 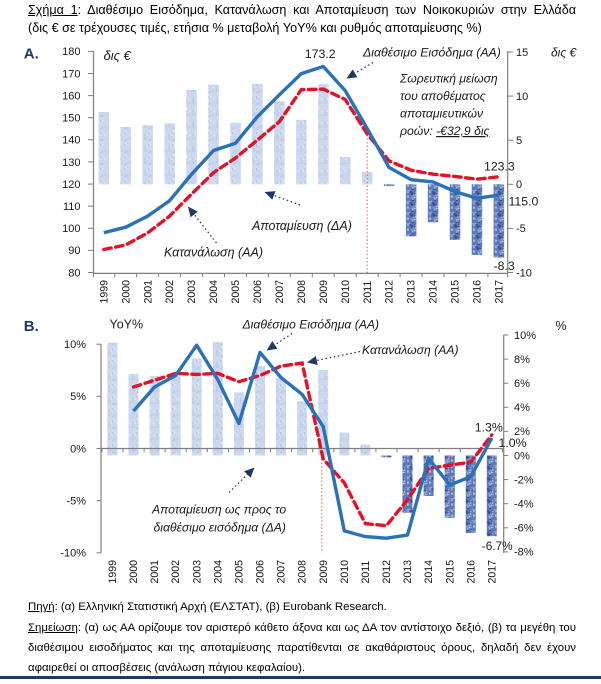 What do you see at coordinates (522, 384) in the screenshot?
I see `svg-text: 6%` at bounding box center [522, 384].